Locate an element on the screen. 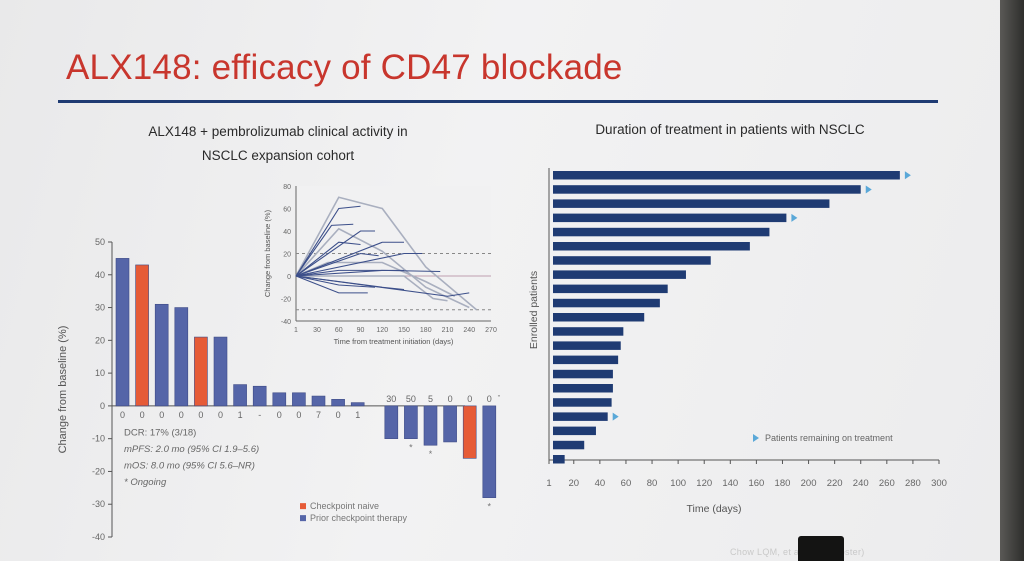 Image resolution: width=1024 pixels, height=561 pixels. waterfall-y-axis-label: Change from baseline (%) is located at coordinates (63, 390).